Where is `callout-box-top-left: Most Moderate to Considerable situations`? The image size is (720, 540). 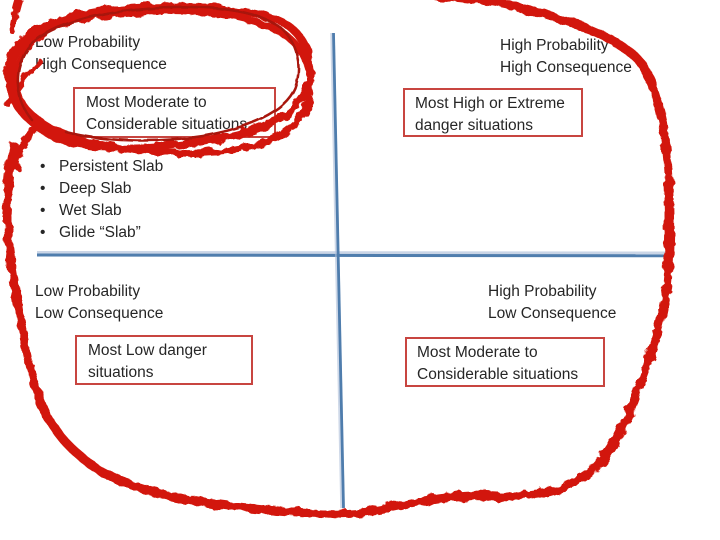 callout-box-top-left: Most Moderate to Considerable situations is located at coordinates (174, 112).